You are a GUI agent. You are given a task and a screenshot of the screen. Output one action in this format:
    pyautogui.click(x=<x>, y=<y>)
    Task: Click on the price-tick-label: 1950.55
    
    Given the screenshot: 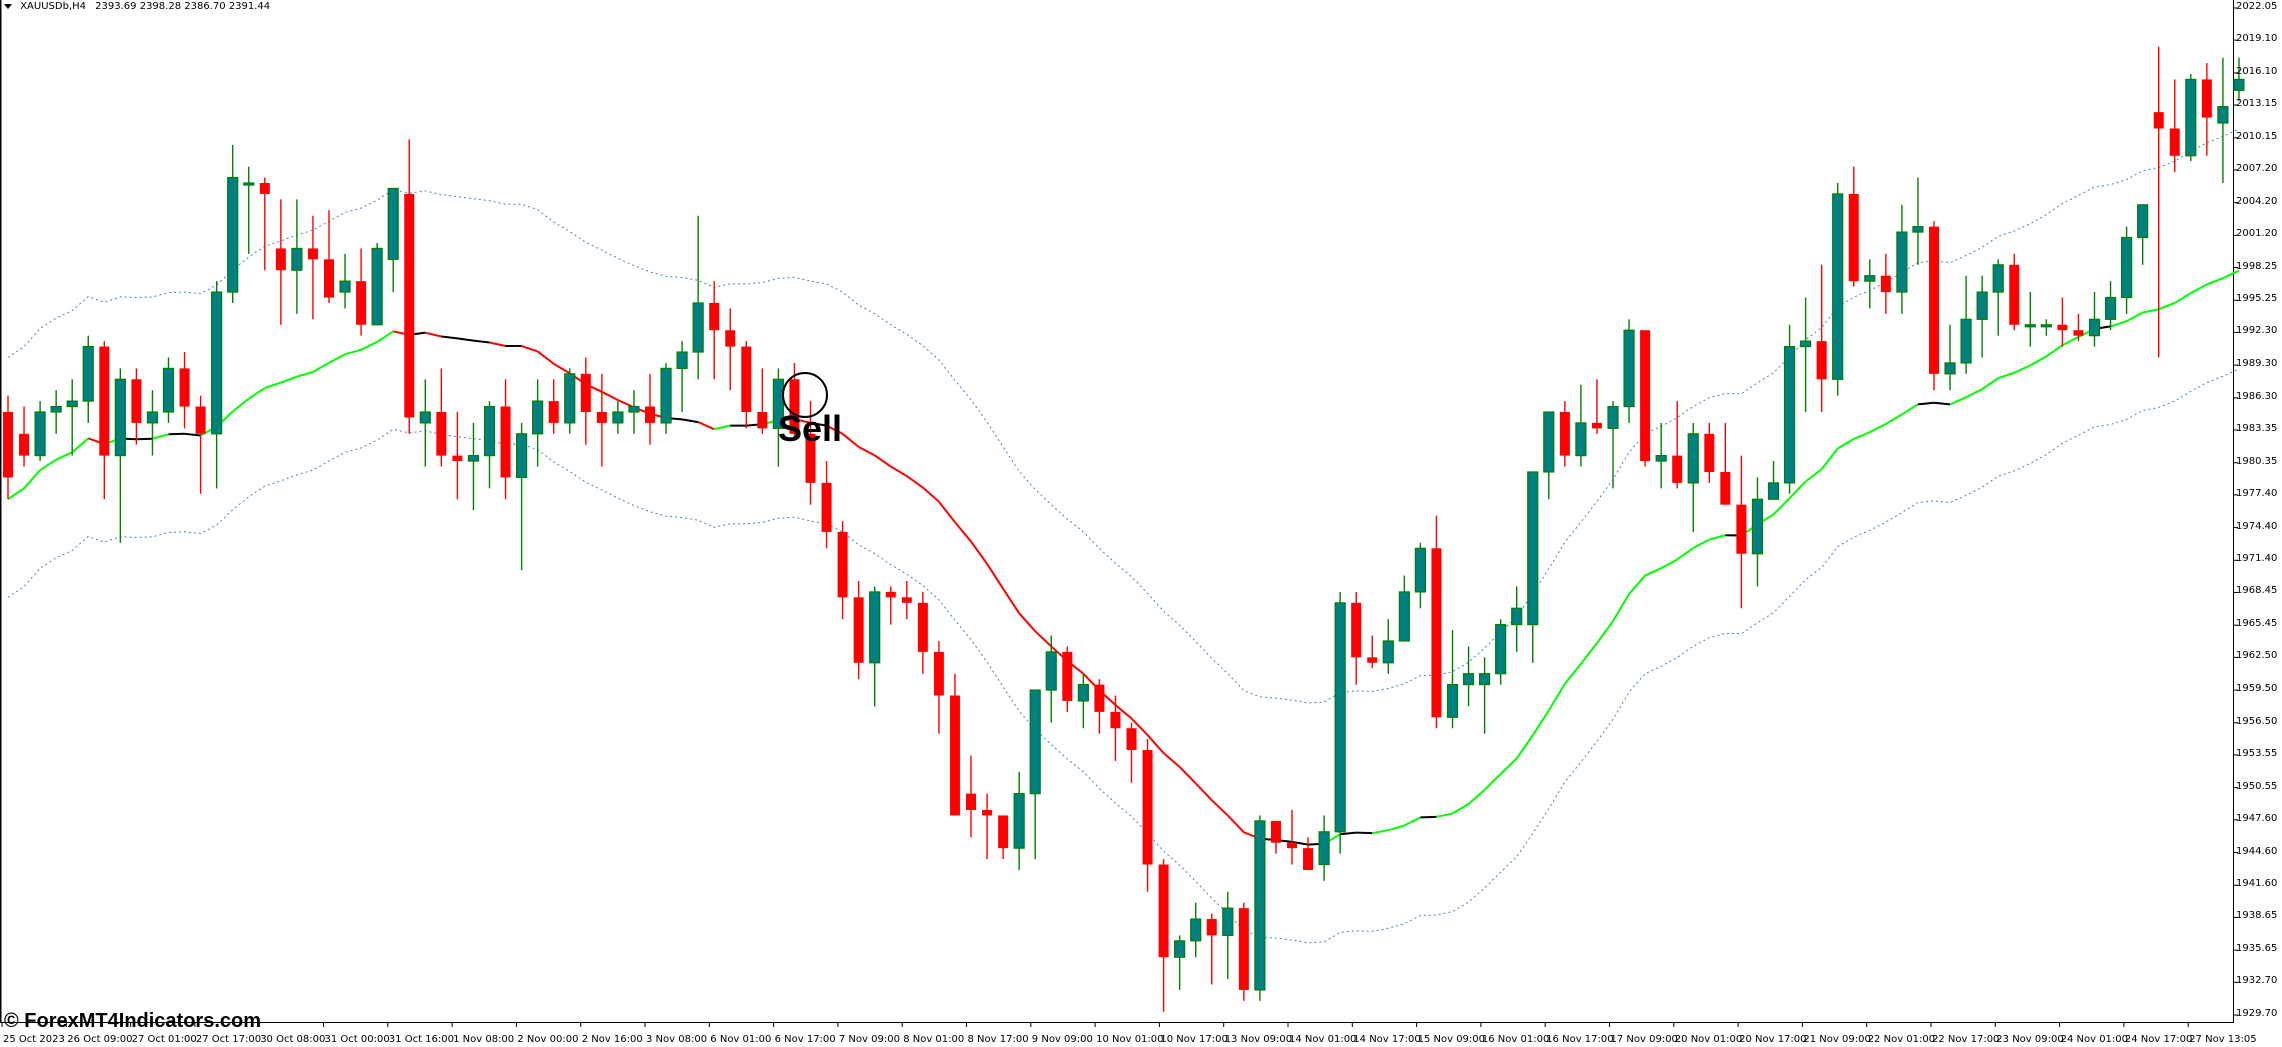 What is the action you would take?
    pyautogui.click(x=2257, y=786)
    